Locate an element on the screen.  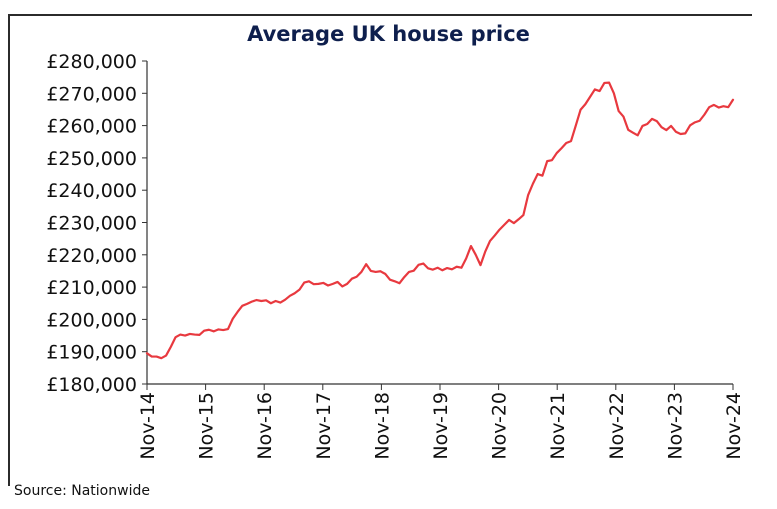
x-tick-label: Nov-17 is located at coordinates (324, 426).